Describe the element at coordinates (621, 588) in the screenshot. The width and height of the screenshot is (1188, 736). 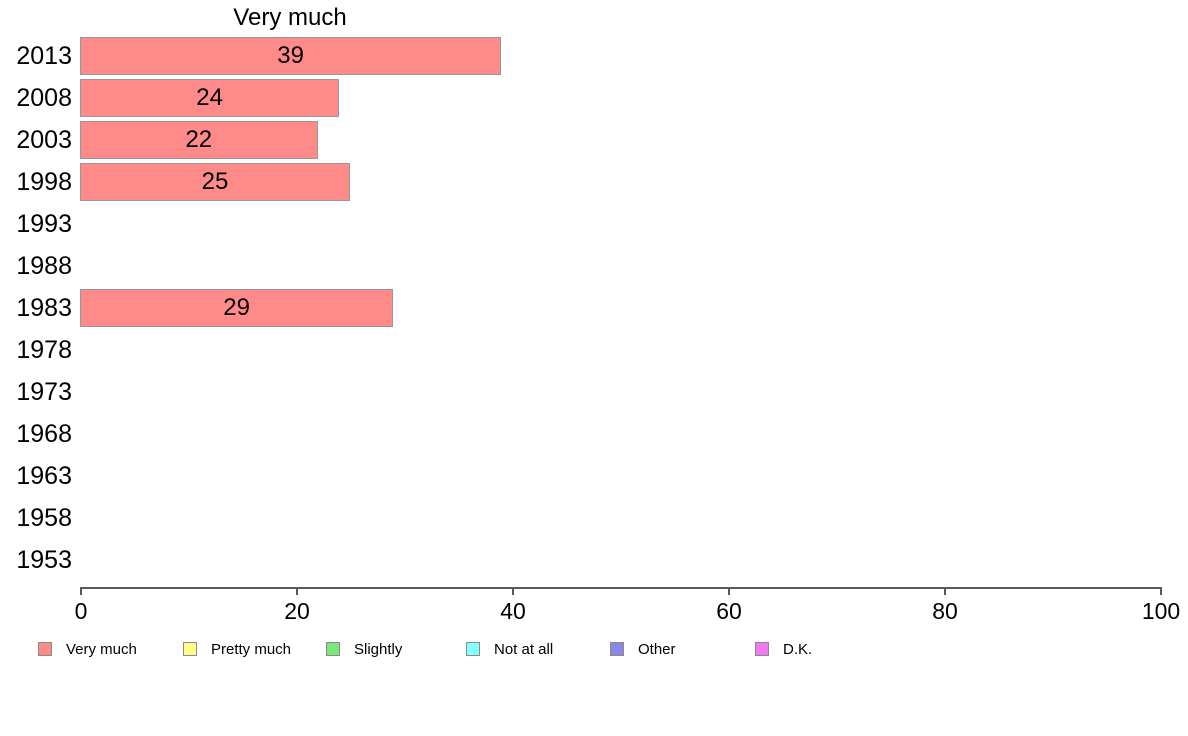
I see `x-axis-line` at that location.